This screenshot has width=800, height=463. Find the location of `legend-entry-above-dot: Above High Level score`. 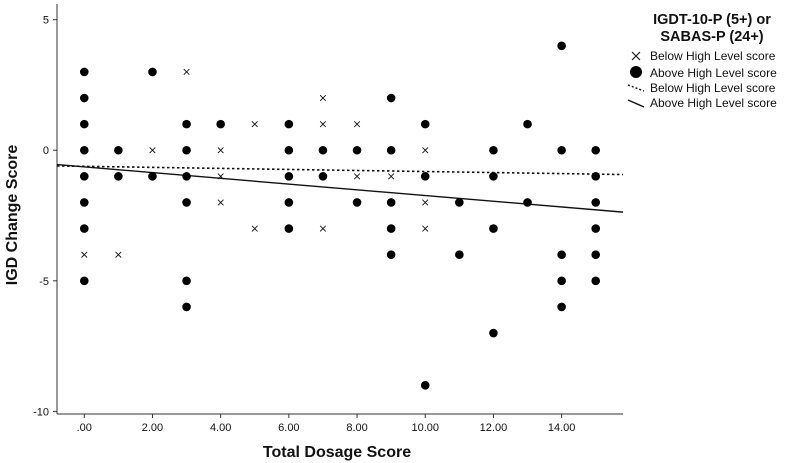

legend-entry-above-dot: Above High Level score is located at coordinates (713, 73).